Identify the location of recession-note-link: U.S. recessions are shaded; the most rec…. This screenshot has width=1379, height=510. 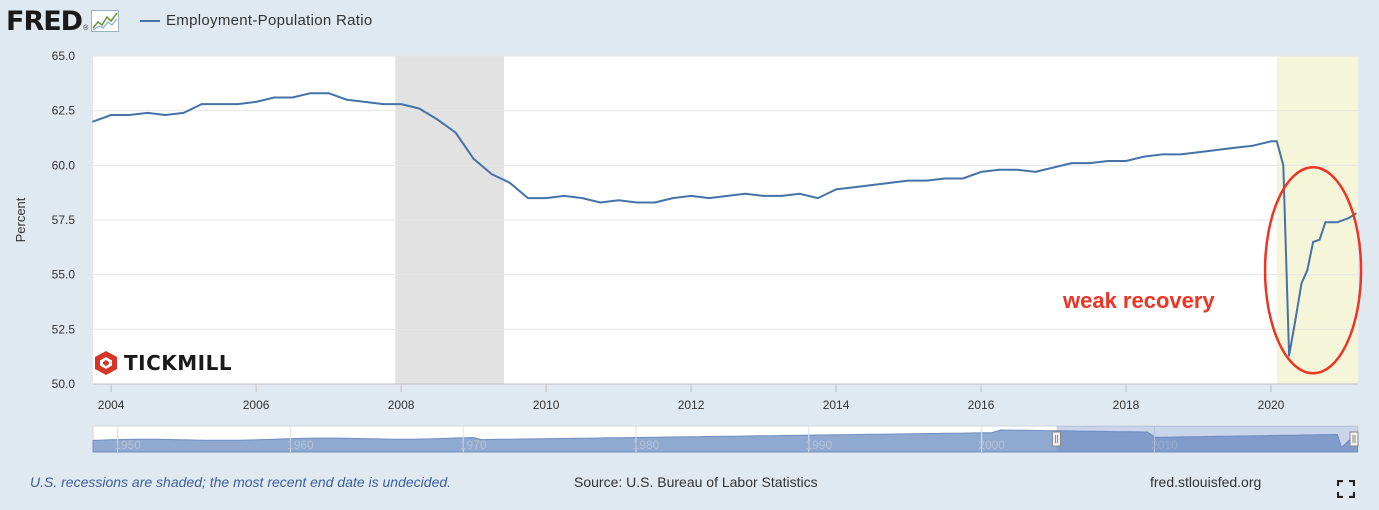
(241, 482).